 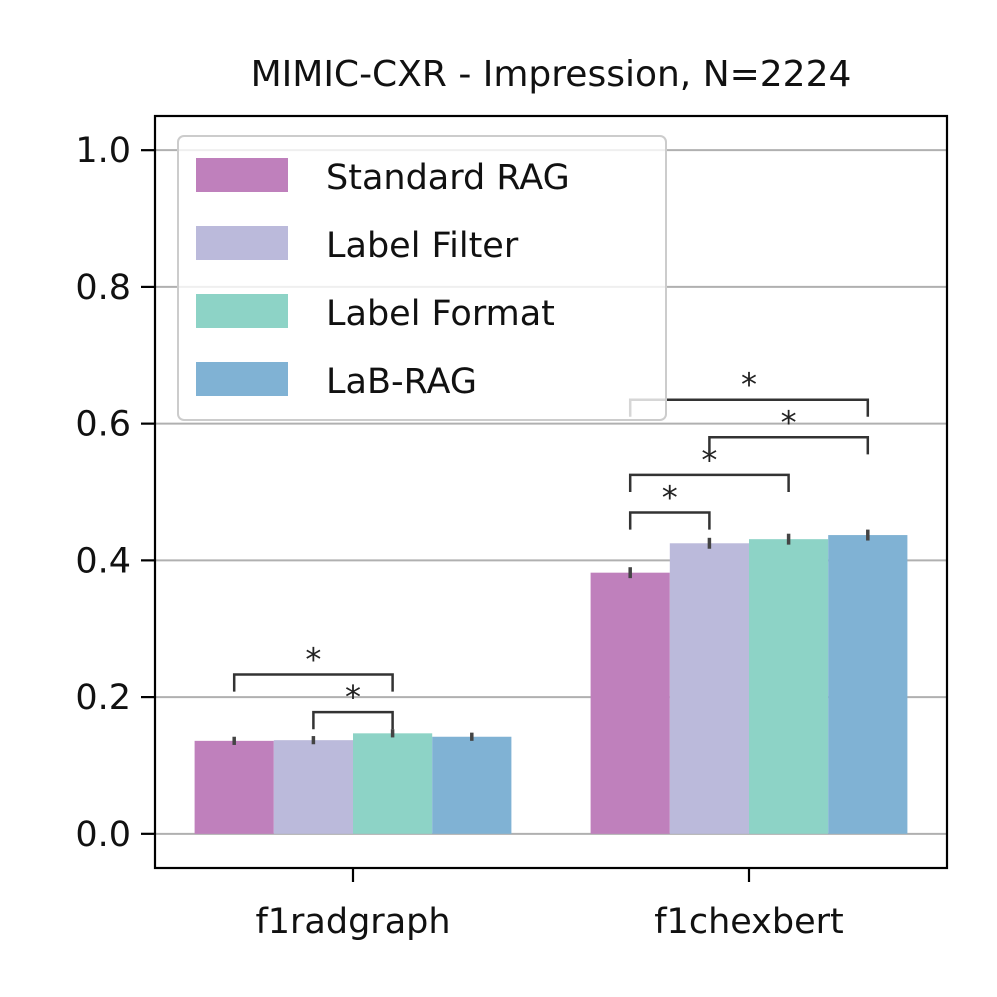 I want to click on legend-box, so click(x=422, y=278).